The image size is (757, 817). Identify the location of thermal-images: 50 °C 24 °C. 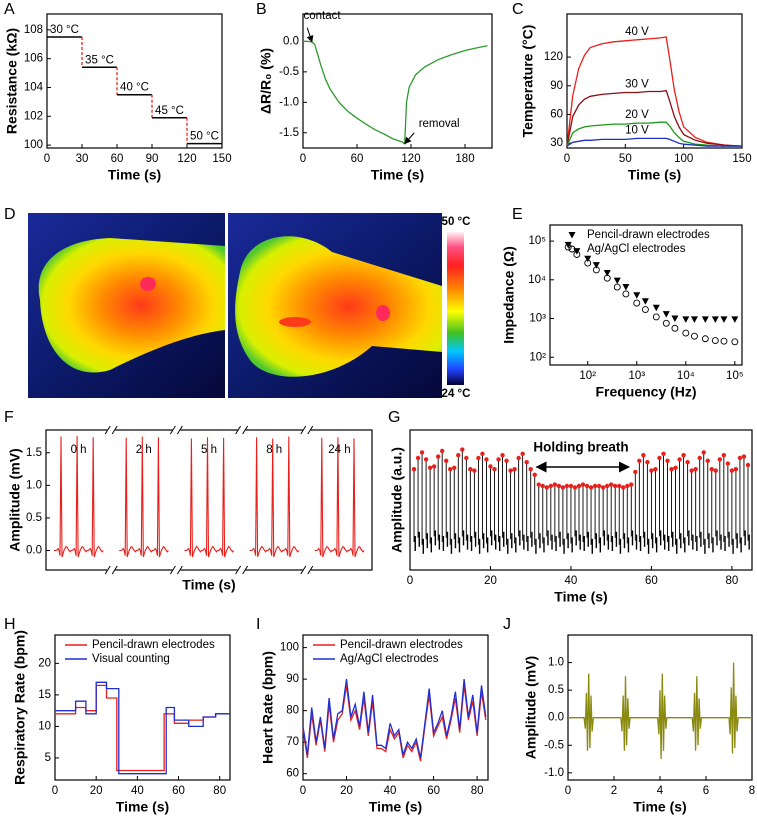
(249, 306).